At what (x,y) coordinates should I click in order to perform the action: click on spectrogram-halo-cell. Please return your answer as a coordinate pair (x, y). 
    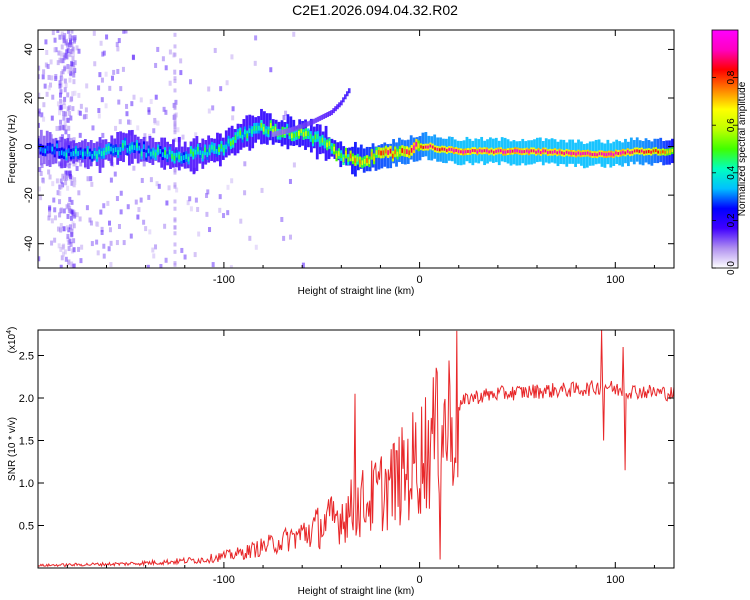
    Looking at the image, I should click on (126, 144).